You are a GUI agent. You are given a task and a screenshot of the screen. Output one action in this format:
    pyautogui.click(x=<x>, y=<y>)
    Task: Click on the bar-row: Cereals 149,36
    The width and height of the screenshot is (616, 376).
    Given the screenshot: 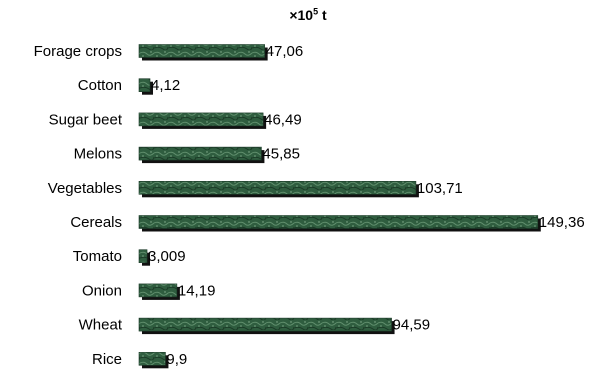 What is the action you would take?
    pyautogui.click(x=327, y=223)
    